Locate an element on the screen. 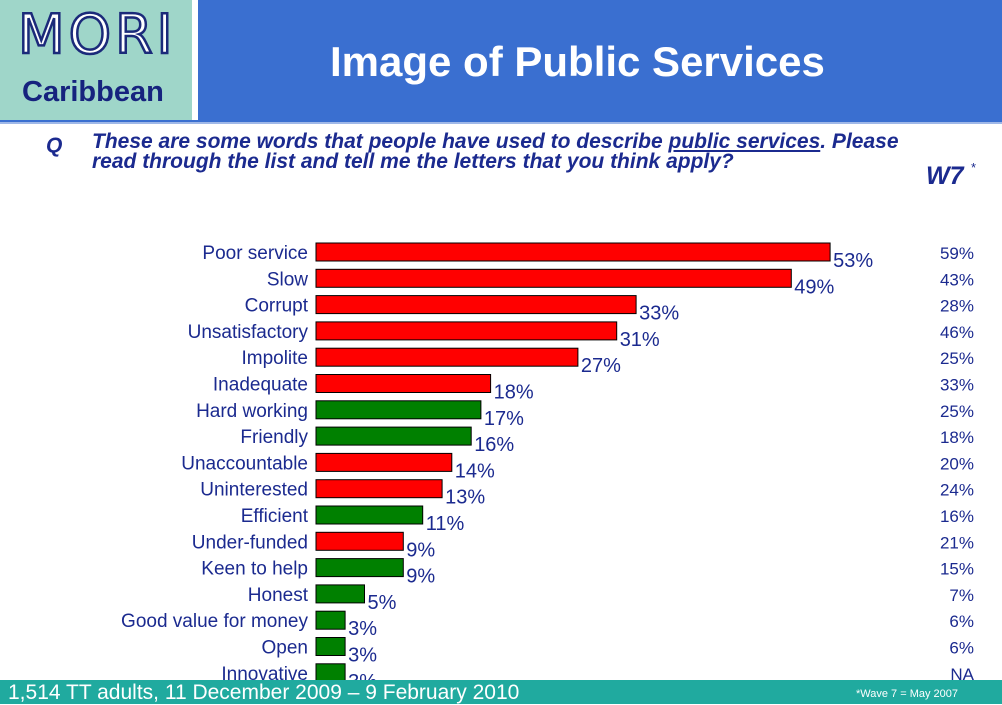  category-label: Poor service is located at coordinates (255, 253).